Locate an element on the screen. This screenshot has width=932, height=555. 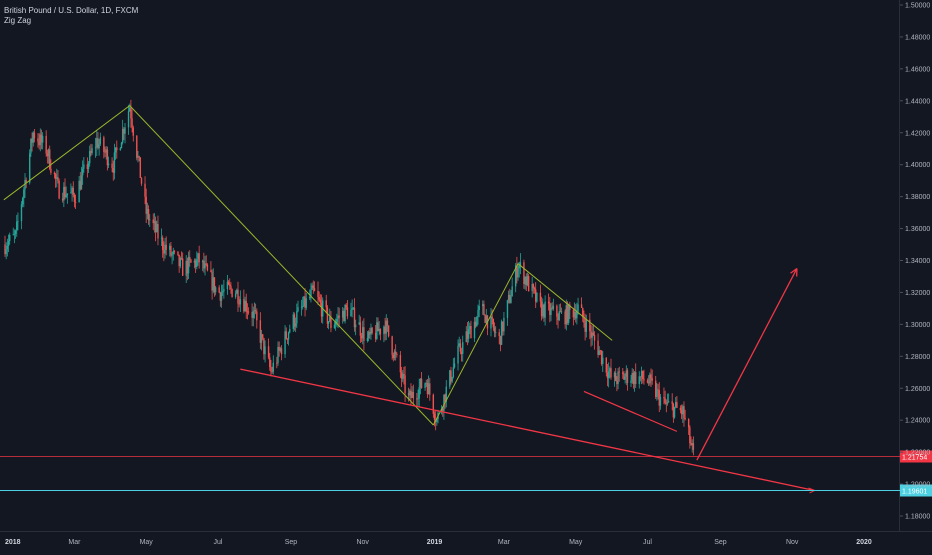
projection-arrow is located at coordinates (747, 364).